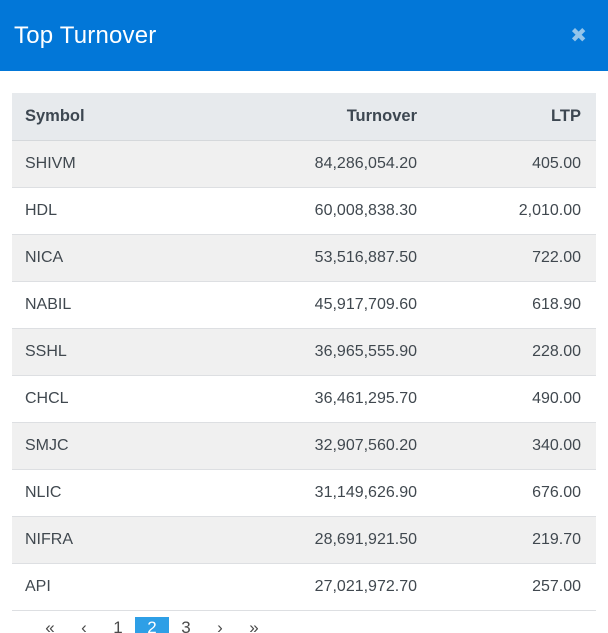  I want to click on pagination-item-last: », so click(254, 625).